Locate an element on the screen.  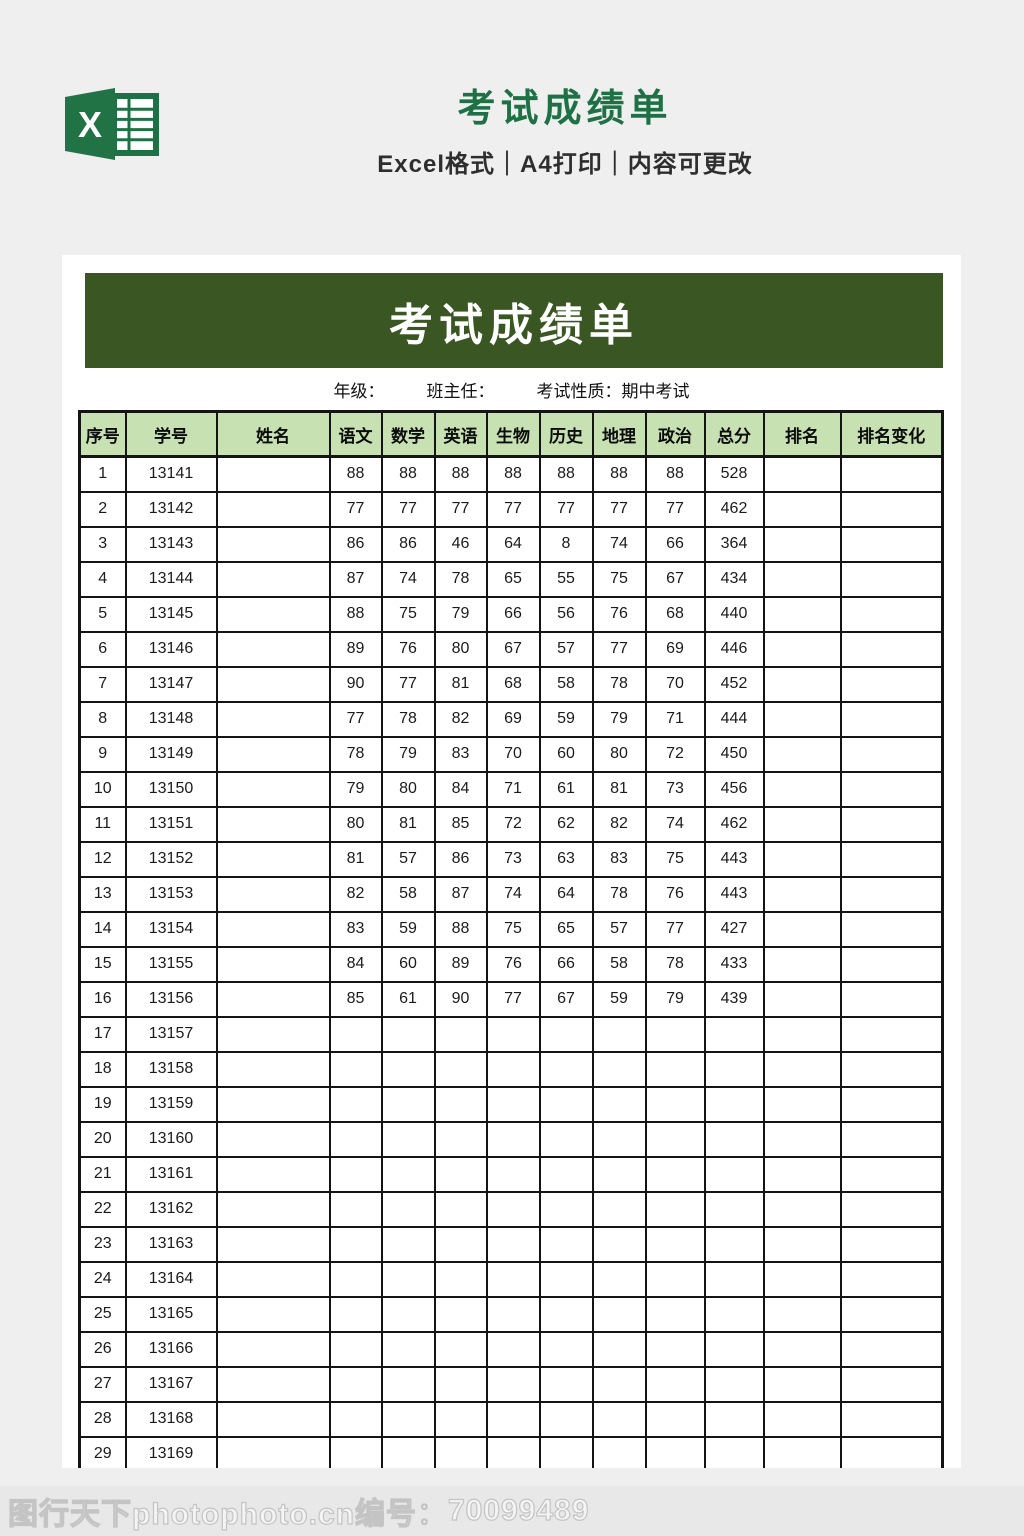
column-header: 排名 is located at coordinates (802, 434).